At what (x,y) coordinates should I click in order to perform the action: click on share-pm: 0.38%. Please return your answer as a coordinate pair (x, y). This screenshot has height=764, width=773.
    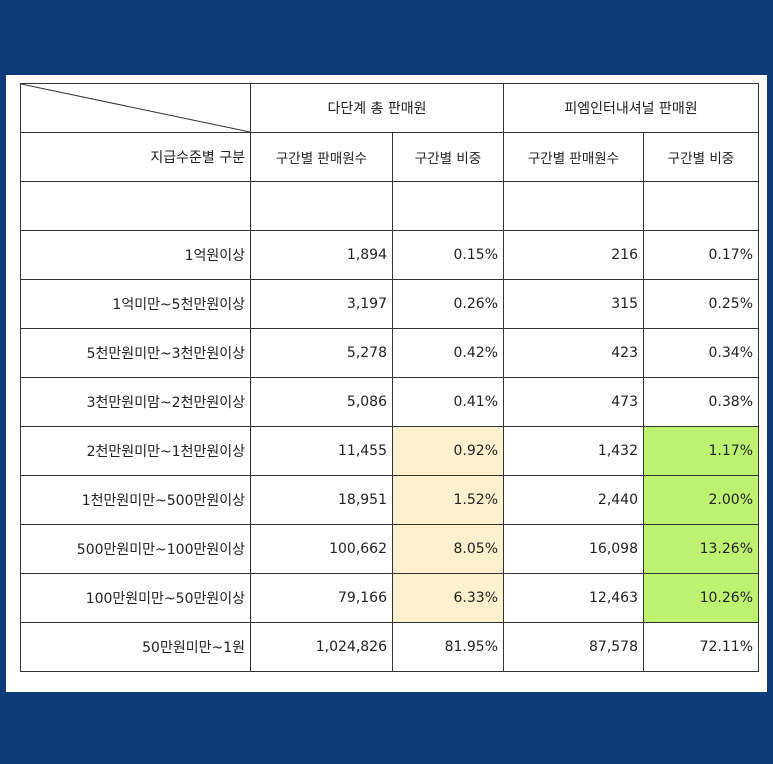
    Looking at the image, I should click on (701, 402).